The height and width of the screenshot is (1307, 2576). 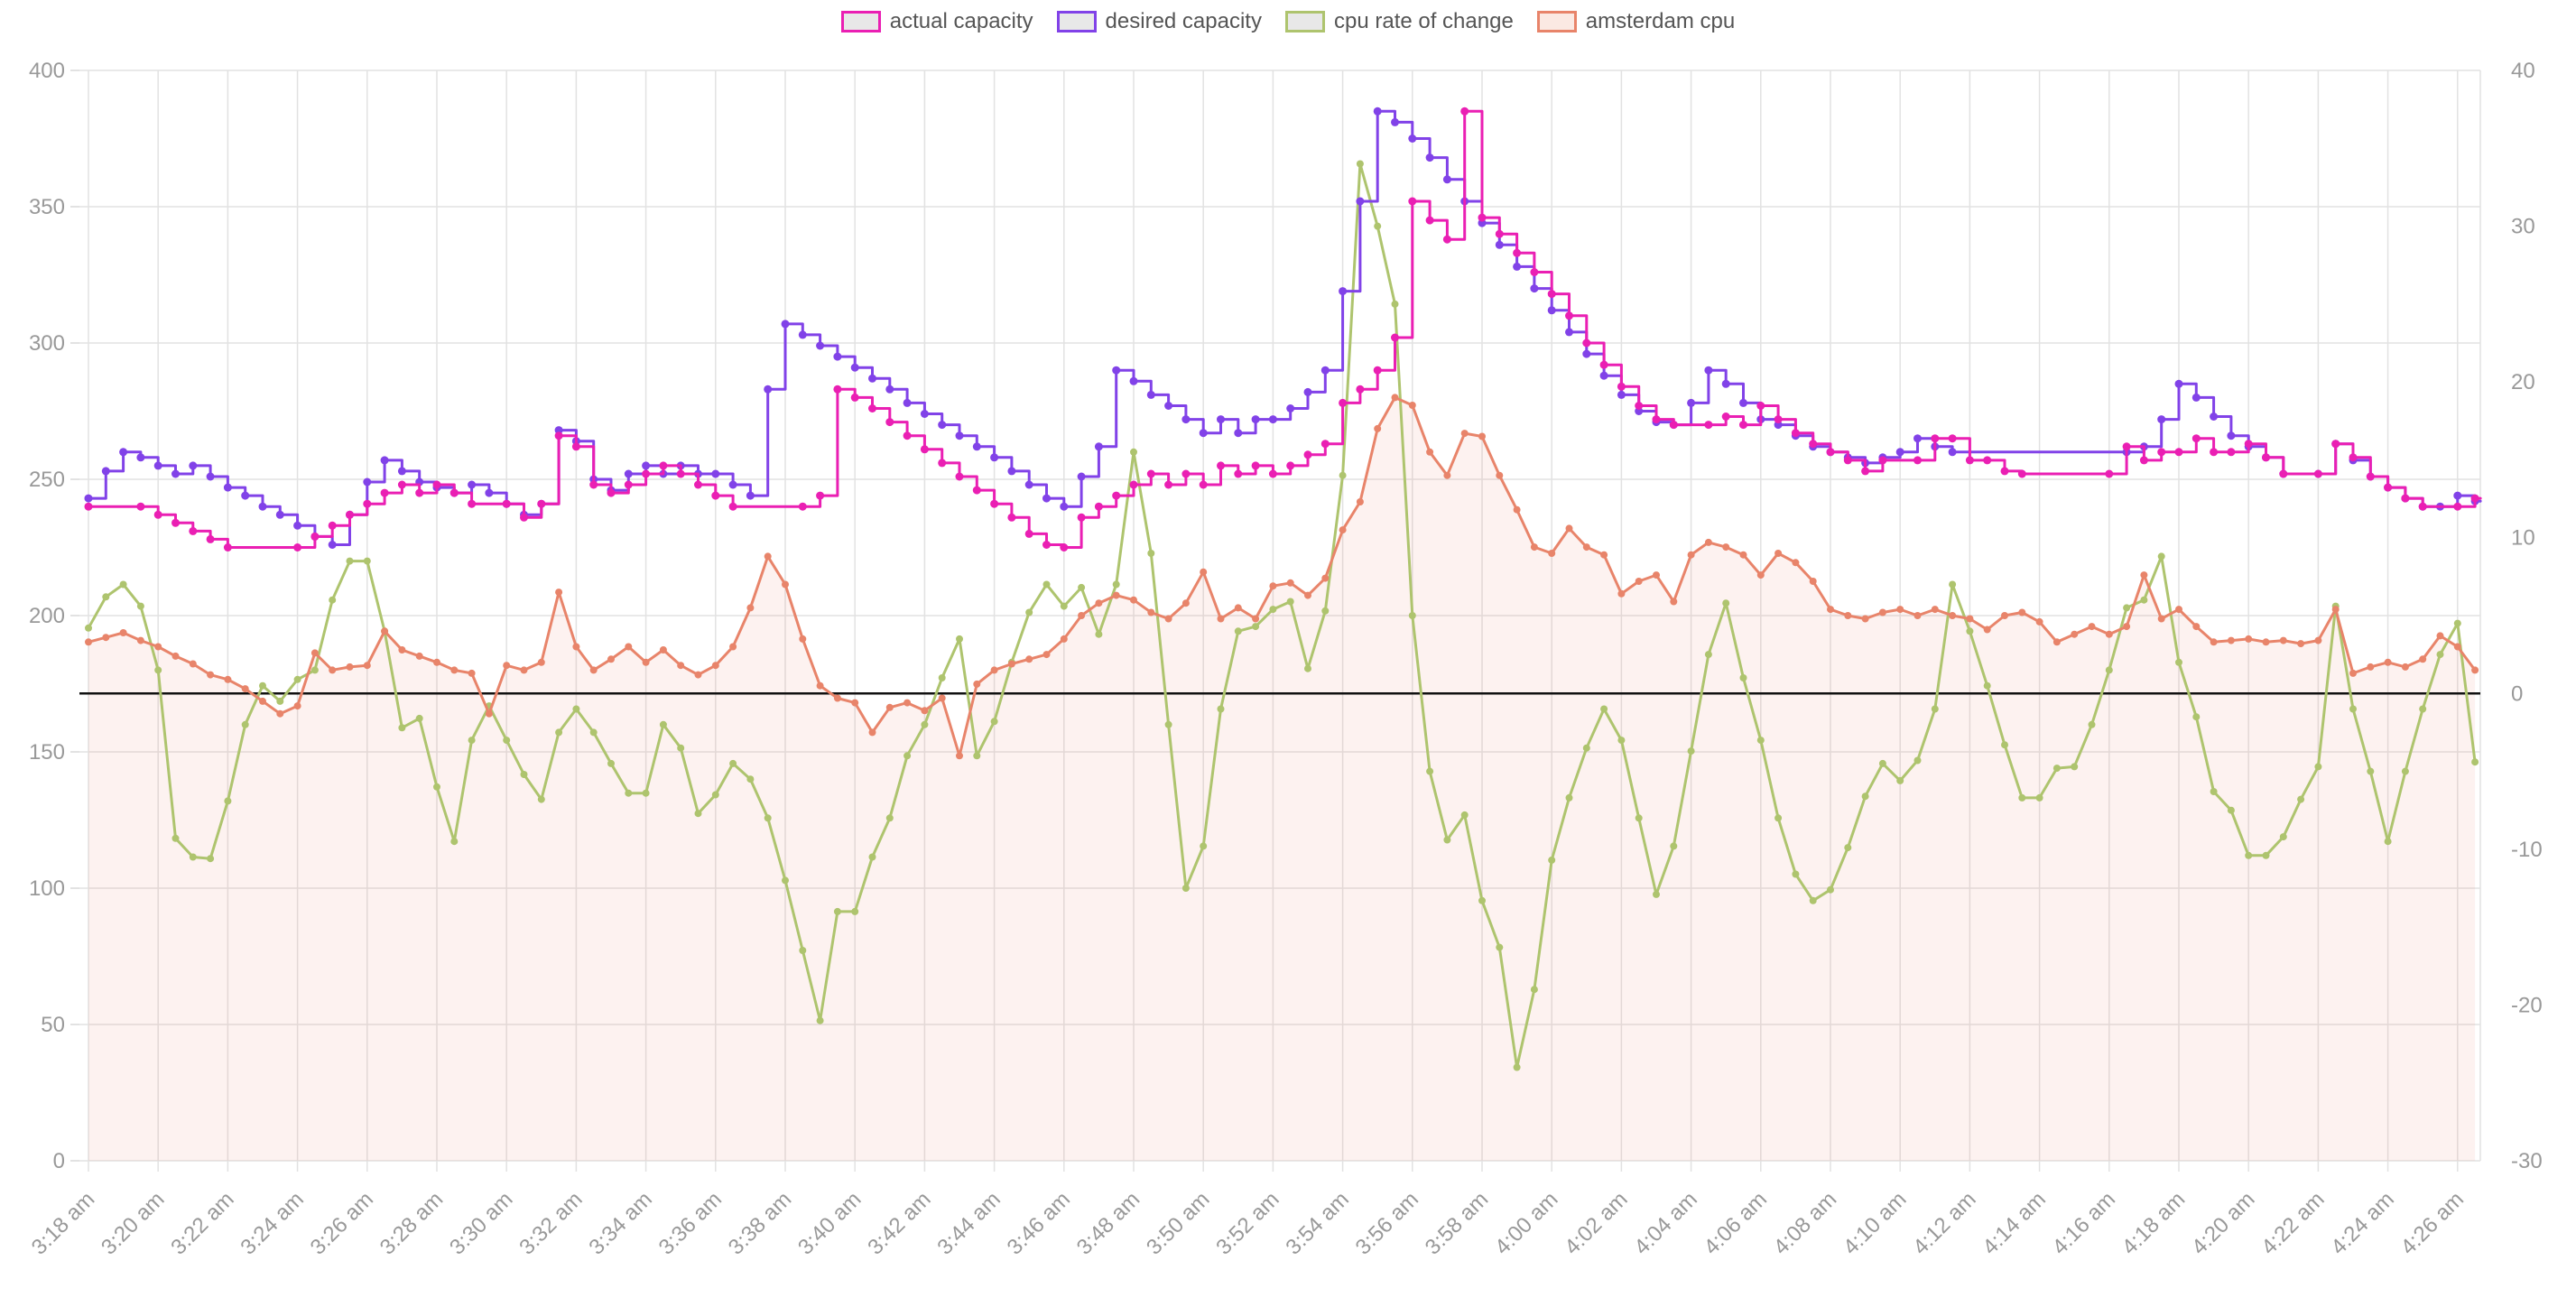 I want to click on legend-swatch-cpu_rate, so click(x=1304, y=21).